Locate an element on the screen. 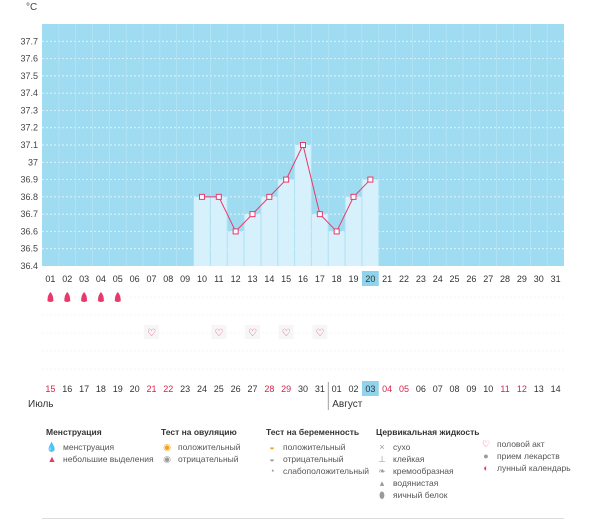 This screenshot has width=600, height=522. legend-title: Цервикальная жидкость is located at coordinates (428, 432).